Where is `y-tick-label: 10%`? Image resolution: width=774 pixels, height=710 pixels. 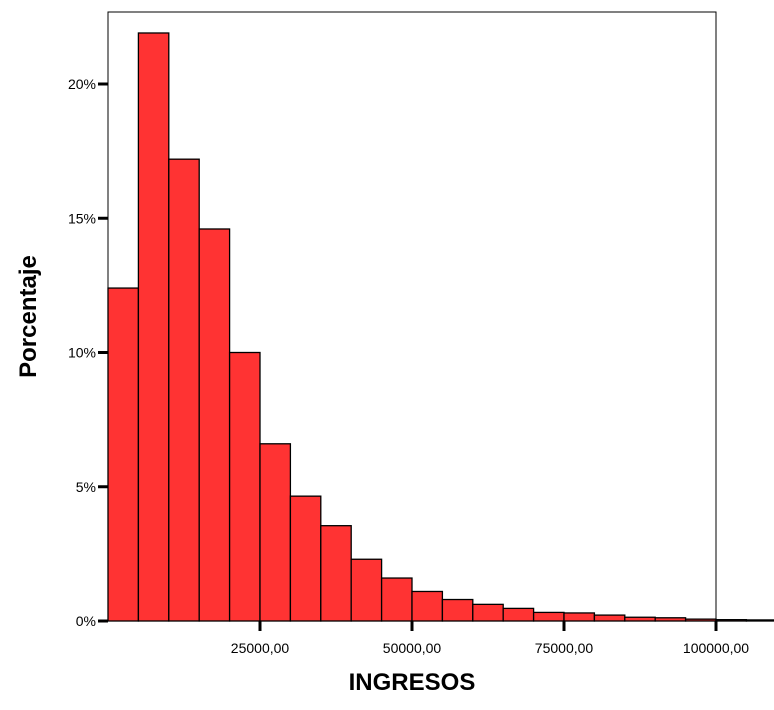
y-tick-label: 10% is located at coordinates (82, 353).